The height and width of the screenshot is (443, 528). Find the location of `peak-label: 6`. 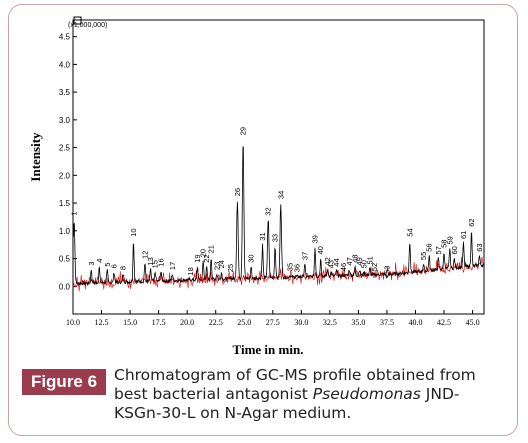

peak-label: 6 is located at coordinates (114, 266).